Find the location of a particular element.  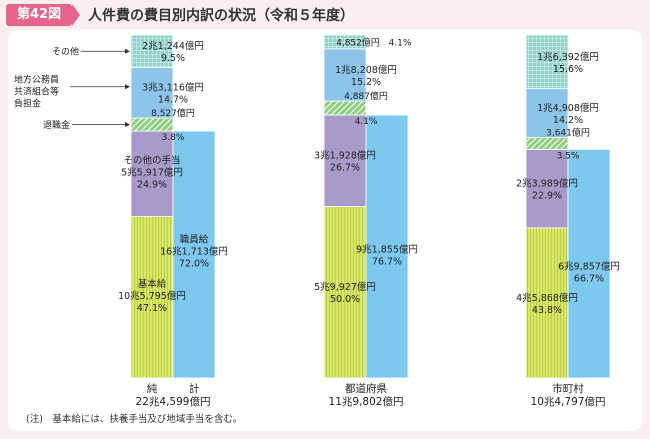

label-amount-kyosai-futankin-0: 3兆3,116億円 is located at coordinates (173, 88).